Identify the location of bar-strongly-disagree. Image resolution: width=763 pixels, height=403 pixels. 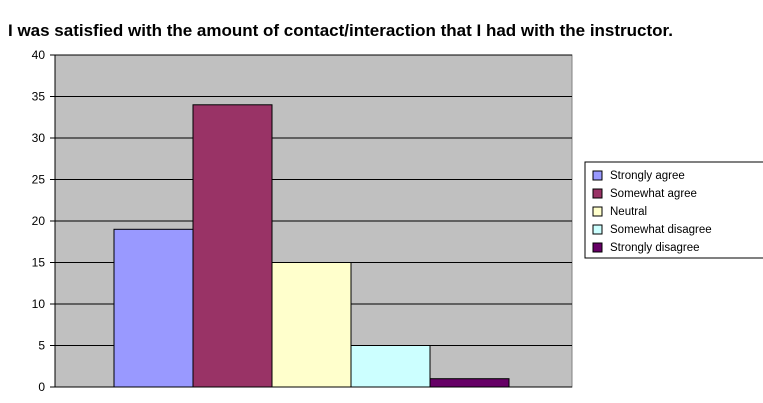
(469, 383).